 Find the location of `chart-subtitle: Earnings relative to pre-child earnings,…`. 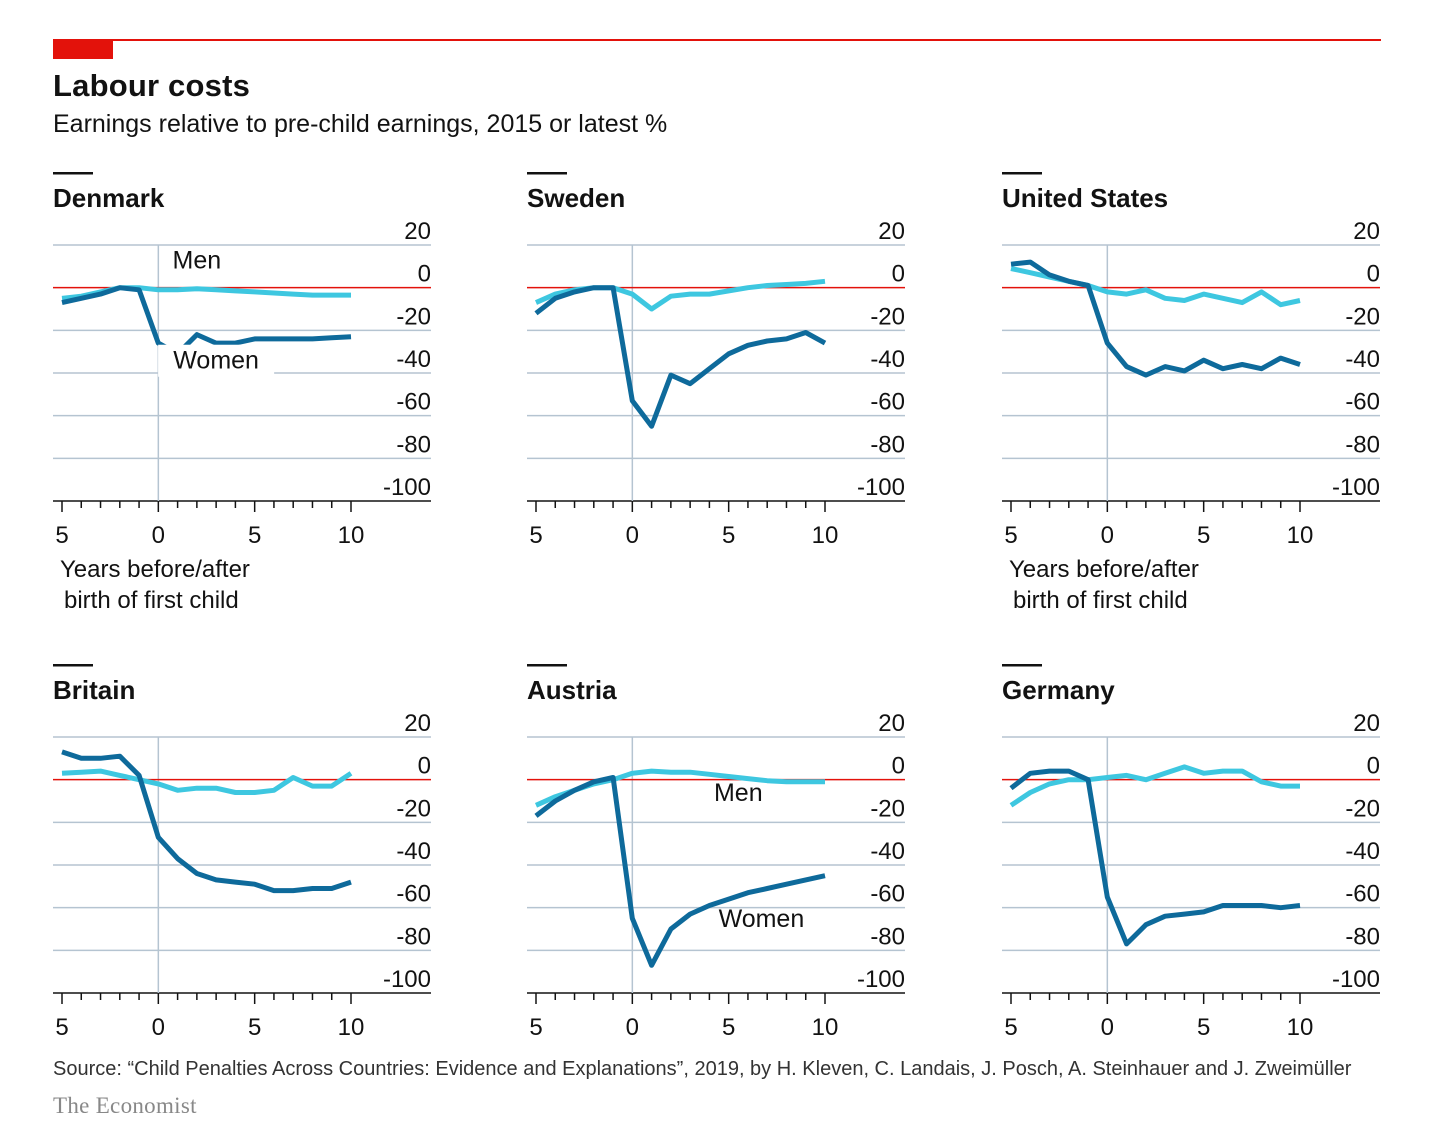

chart-subtitle: Earnings relative to pre-child earnings,… is located at coordinates (360, 124).